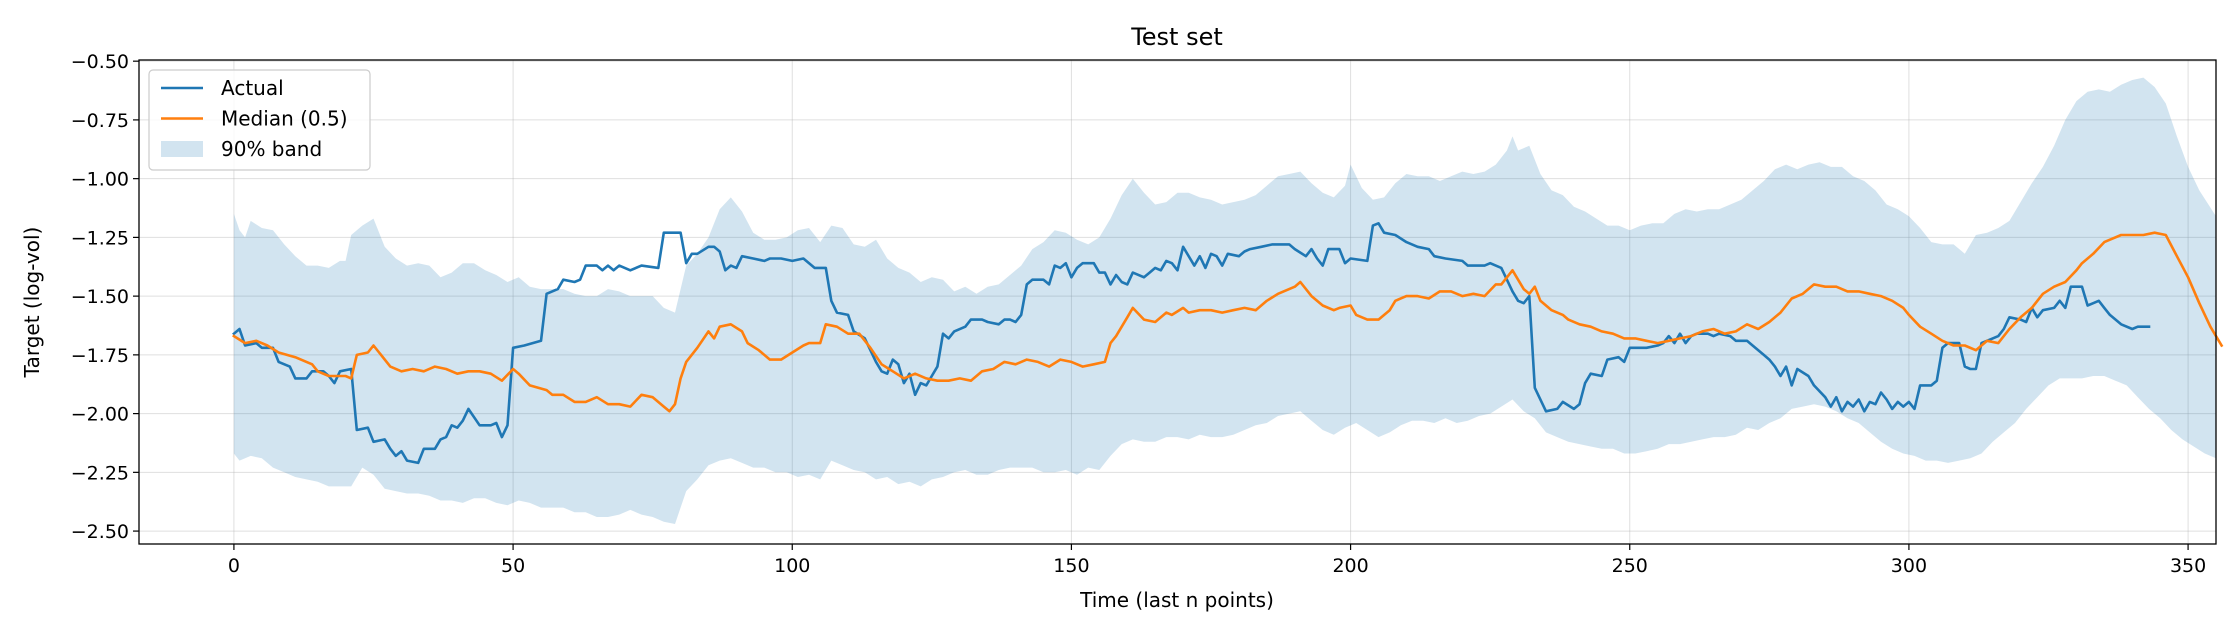 The width and height of the screenshot is (2240, 640). I want to click on x-tick-label: 100, so click(792, 566).